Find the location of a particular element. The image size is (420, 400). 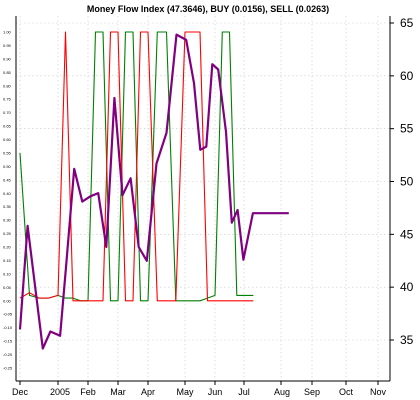

left-tick-label: -0.10 is located at coordinates (8, 327).